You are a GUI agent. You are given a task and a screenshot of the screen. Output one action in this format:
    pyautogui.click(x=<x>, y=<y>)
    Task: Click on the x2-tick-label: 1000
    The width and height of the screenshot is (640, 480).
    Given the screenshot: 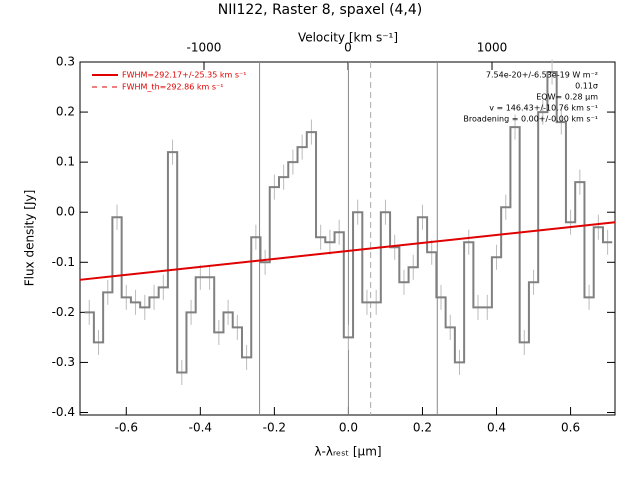 What is the action you would take?
    pyautogui.click(x=492, y=48)
    